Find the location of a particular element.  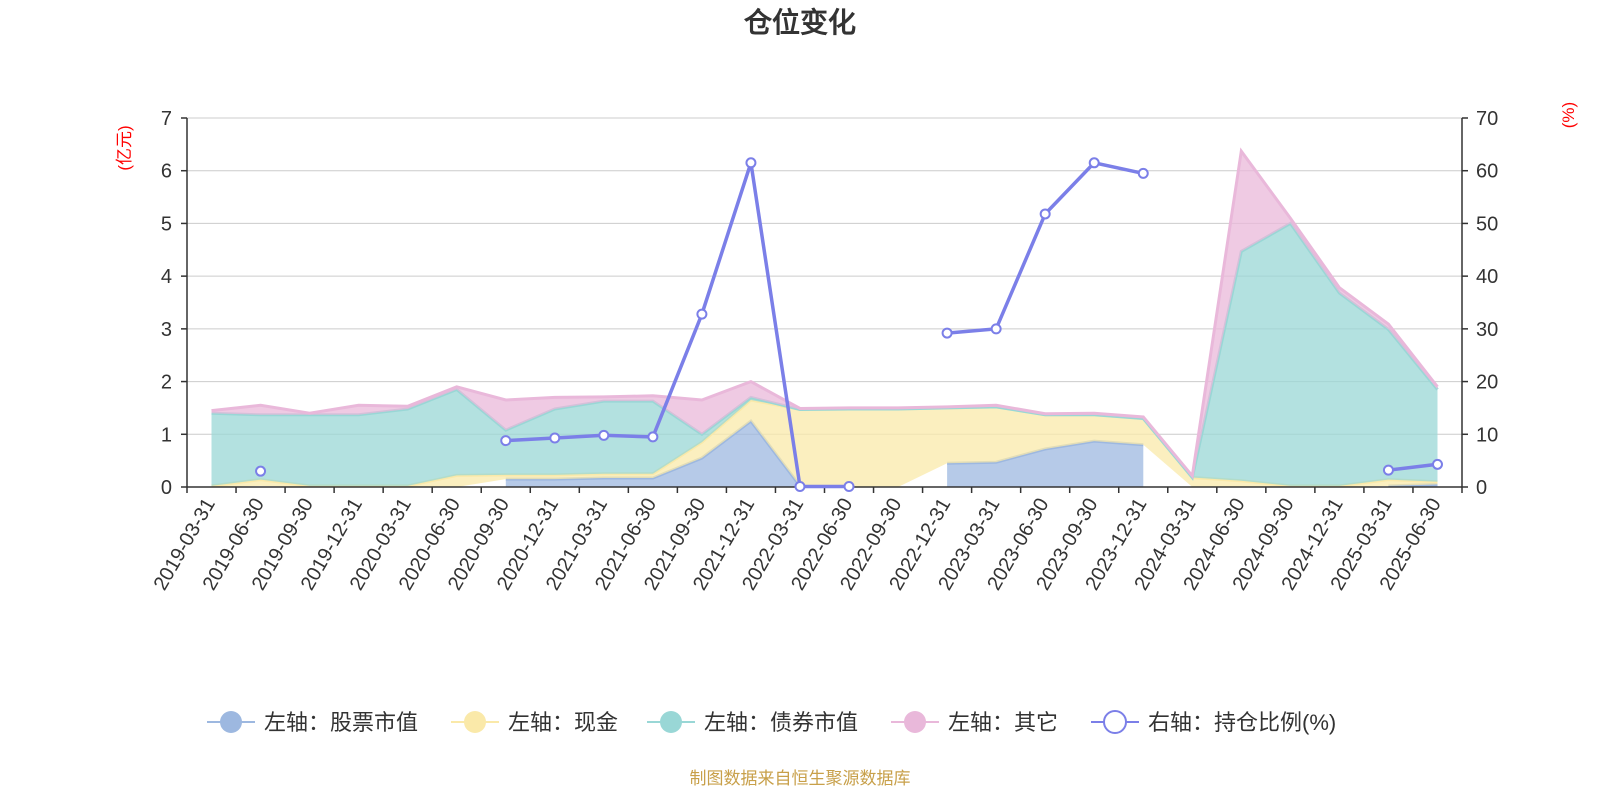

legend-item: 左轴：现金 is located at coordinates (534, 722).